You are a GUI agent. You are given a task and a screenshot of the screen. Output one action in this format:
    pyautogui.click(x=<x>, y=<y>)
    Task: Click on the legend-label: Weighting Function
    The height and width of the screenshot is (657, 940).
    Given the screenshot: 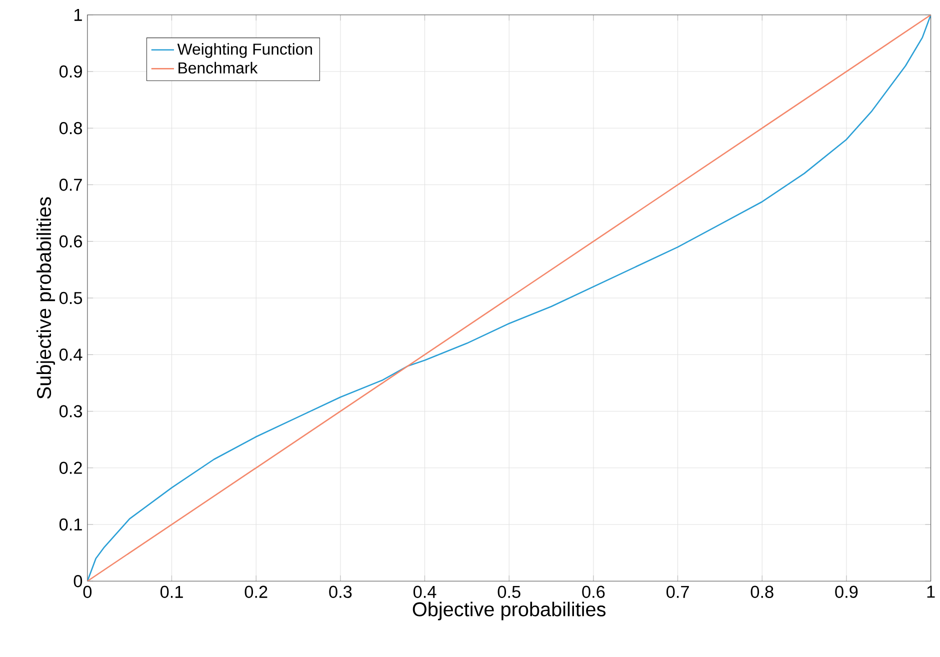 What is the action you would take?
    pyautogui.click(x=244, y=50)
    